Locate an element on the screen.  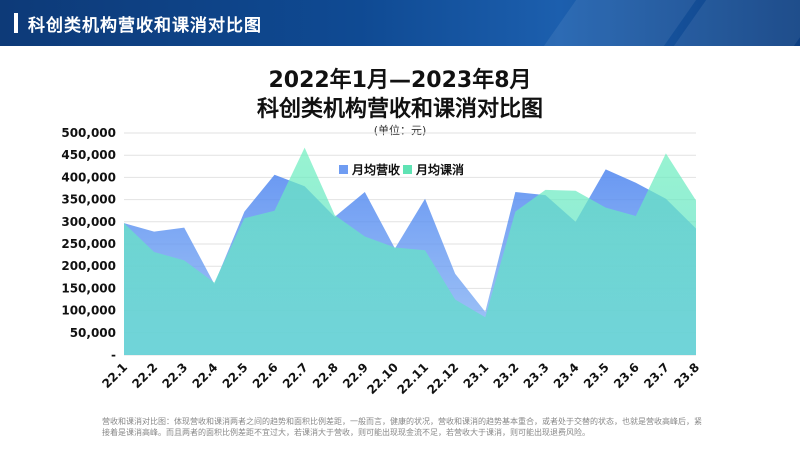
legend-label: 月均营收 is located at coordinates (375, 169).